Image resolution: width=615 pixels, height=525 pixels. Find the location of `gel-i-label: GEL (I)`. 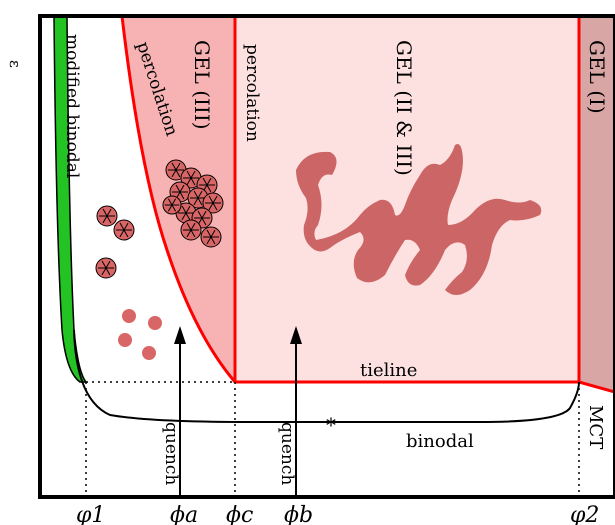

gel-i-label: GEL (I) is located at coordinates (597, 77).